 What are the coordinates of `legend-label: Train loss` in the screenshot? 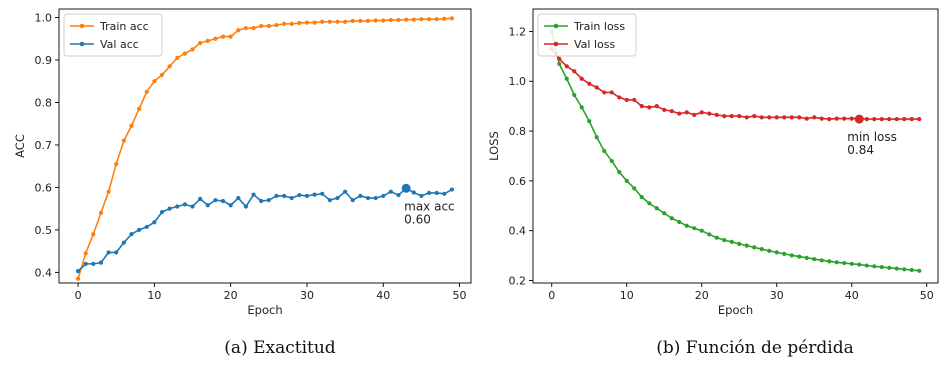 It's located at (599, 26).